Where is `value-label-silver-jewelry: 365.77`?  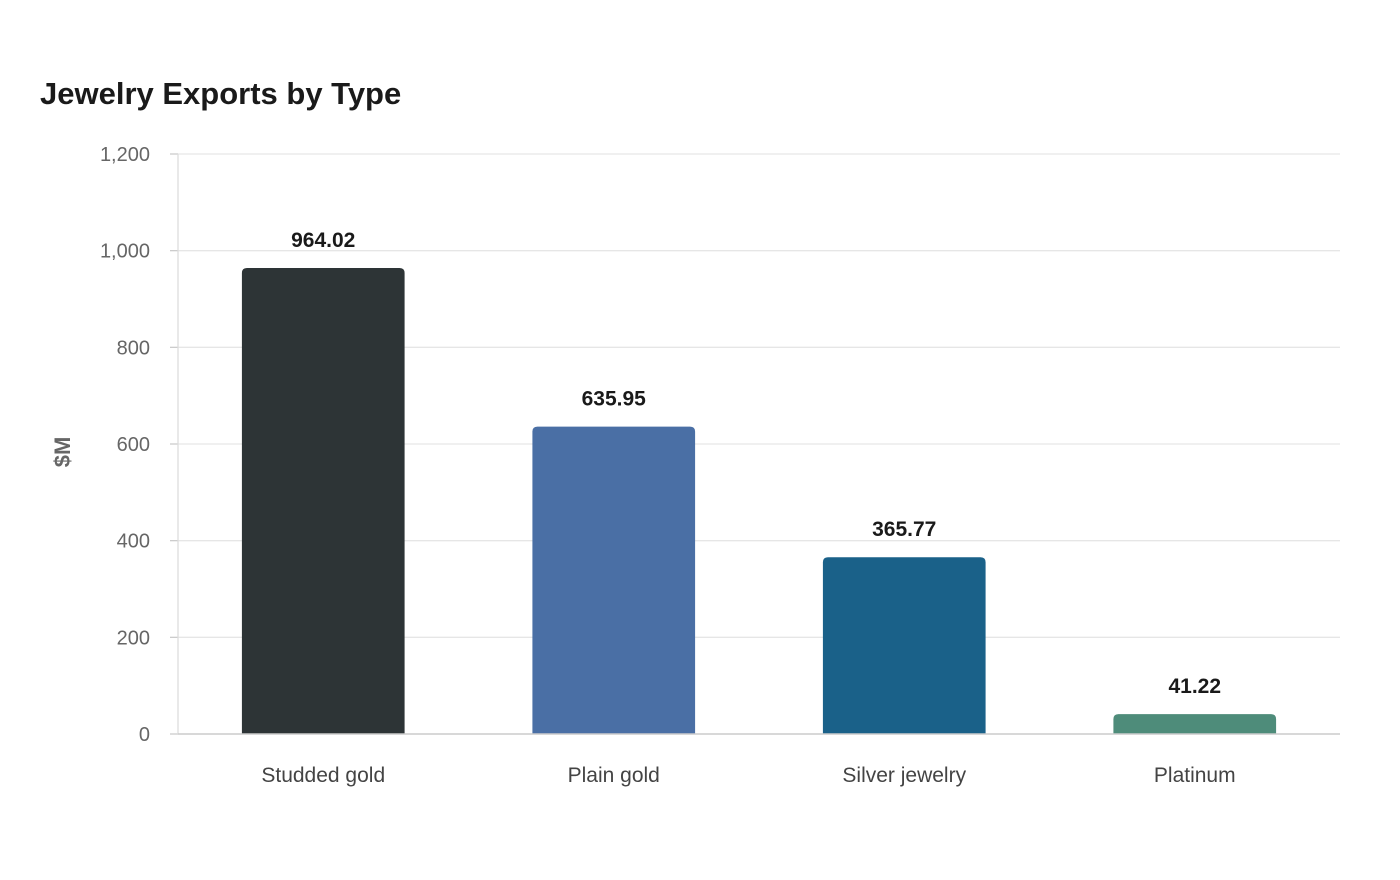 value-label-silver-jewelry: 365.77 is located at coordinates (904, 529).